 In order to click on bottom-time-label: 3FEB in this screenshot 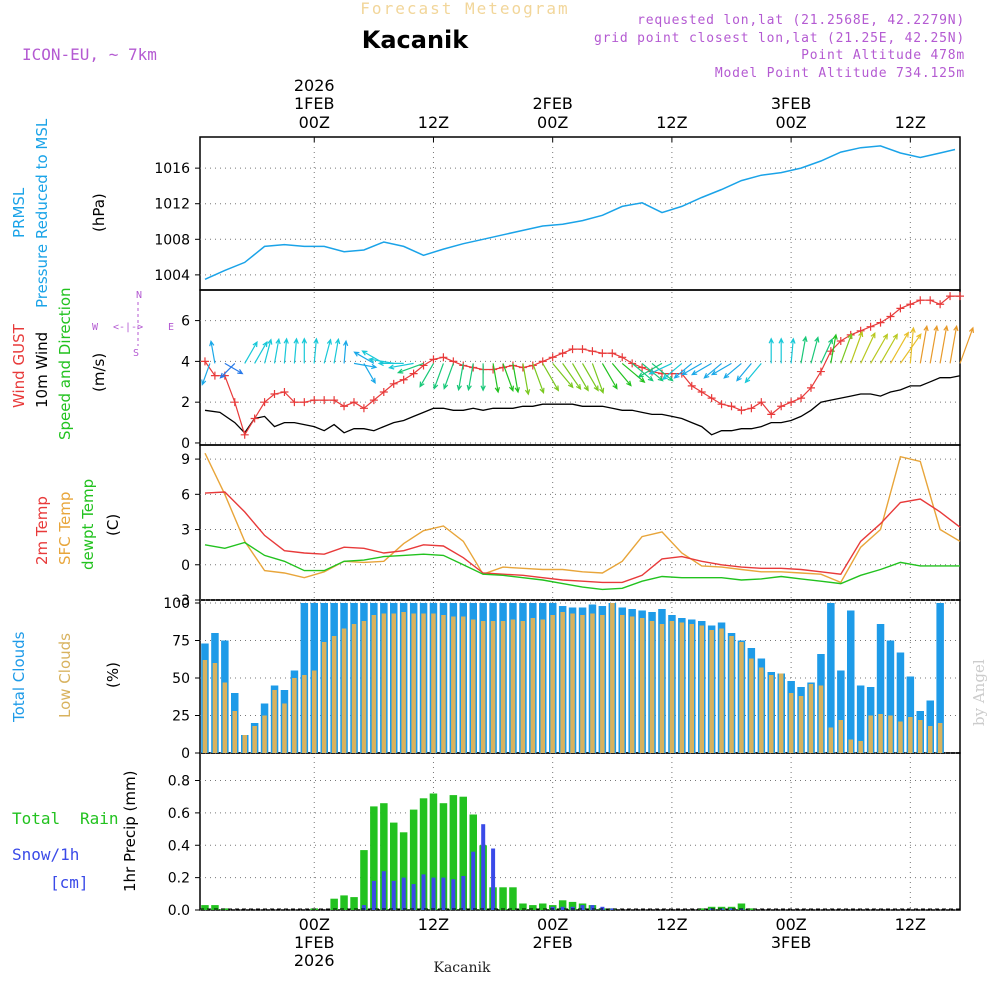, I will do `click(791, 942)`.